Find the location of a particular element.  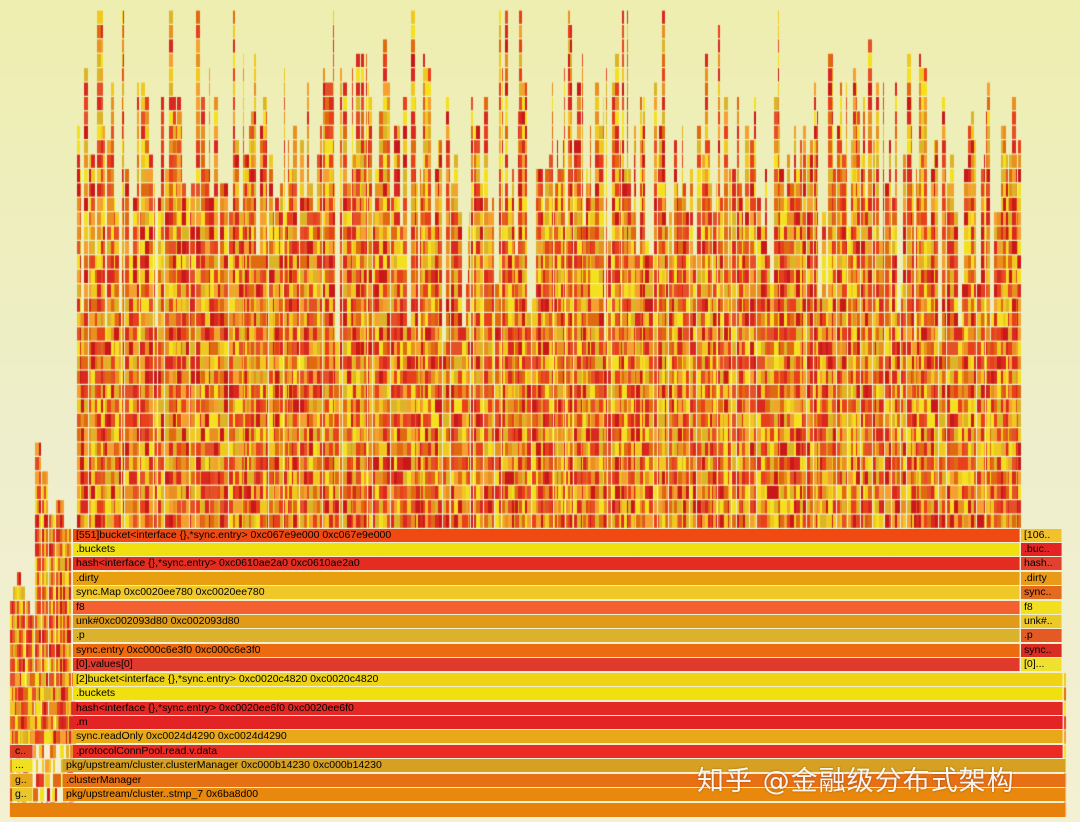

frame-p: .p is located at coordinates (546, 635).